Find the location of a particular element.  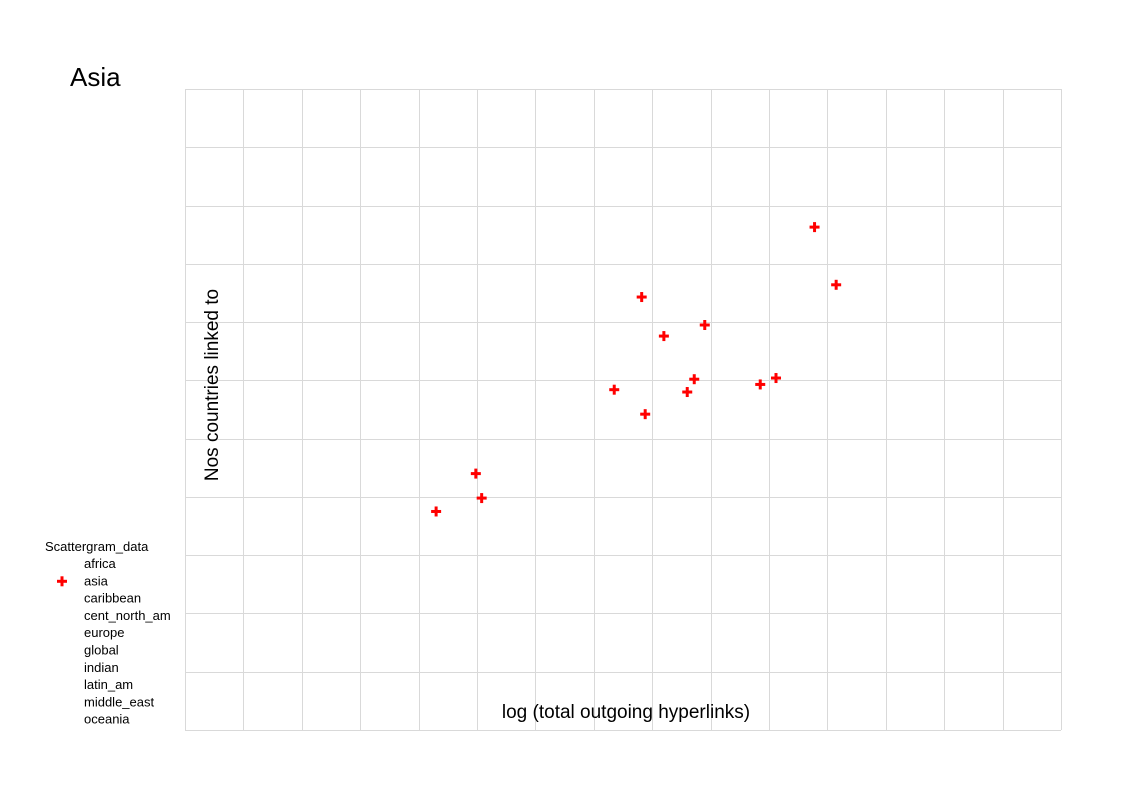

legend-label: middle_east is located at coordinates (119, 701).